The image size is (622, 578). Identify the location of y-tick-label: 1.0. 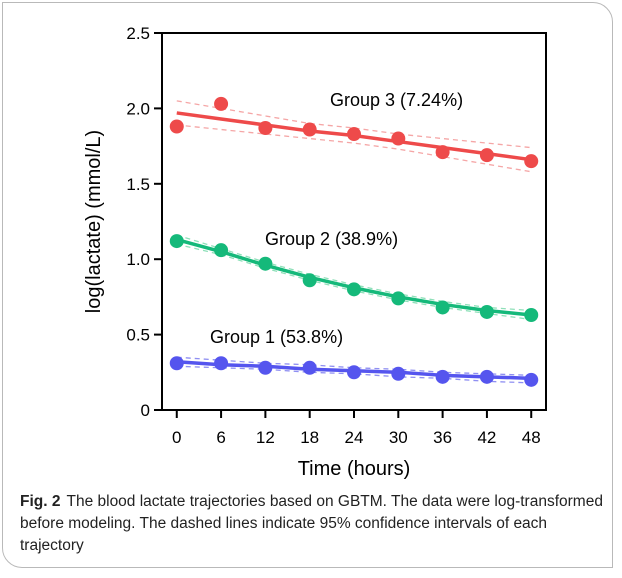
(138, 259).